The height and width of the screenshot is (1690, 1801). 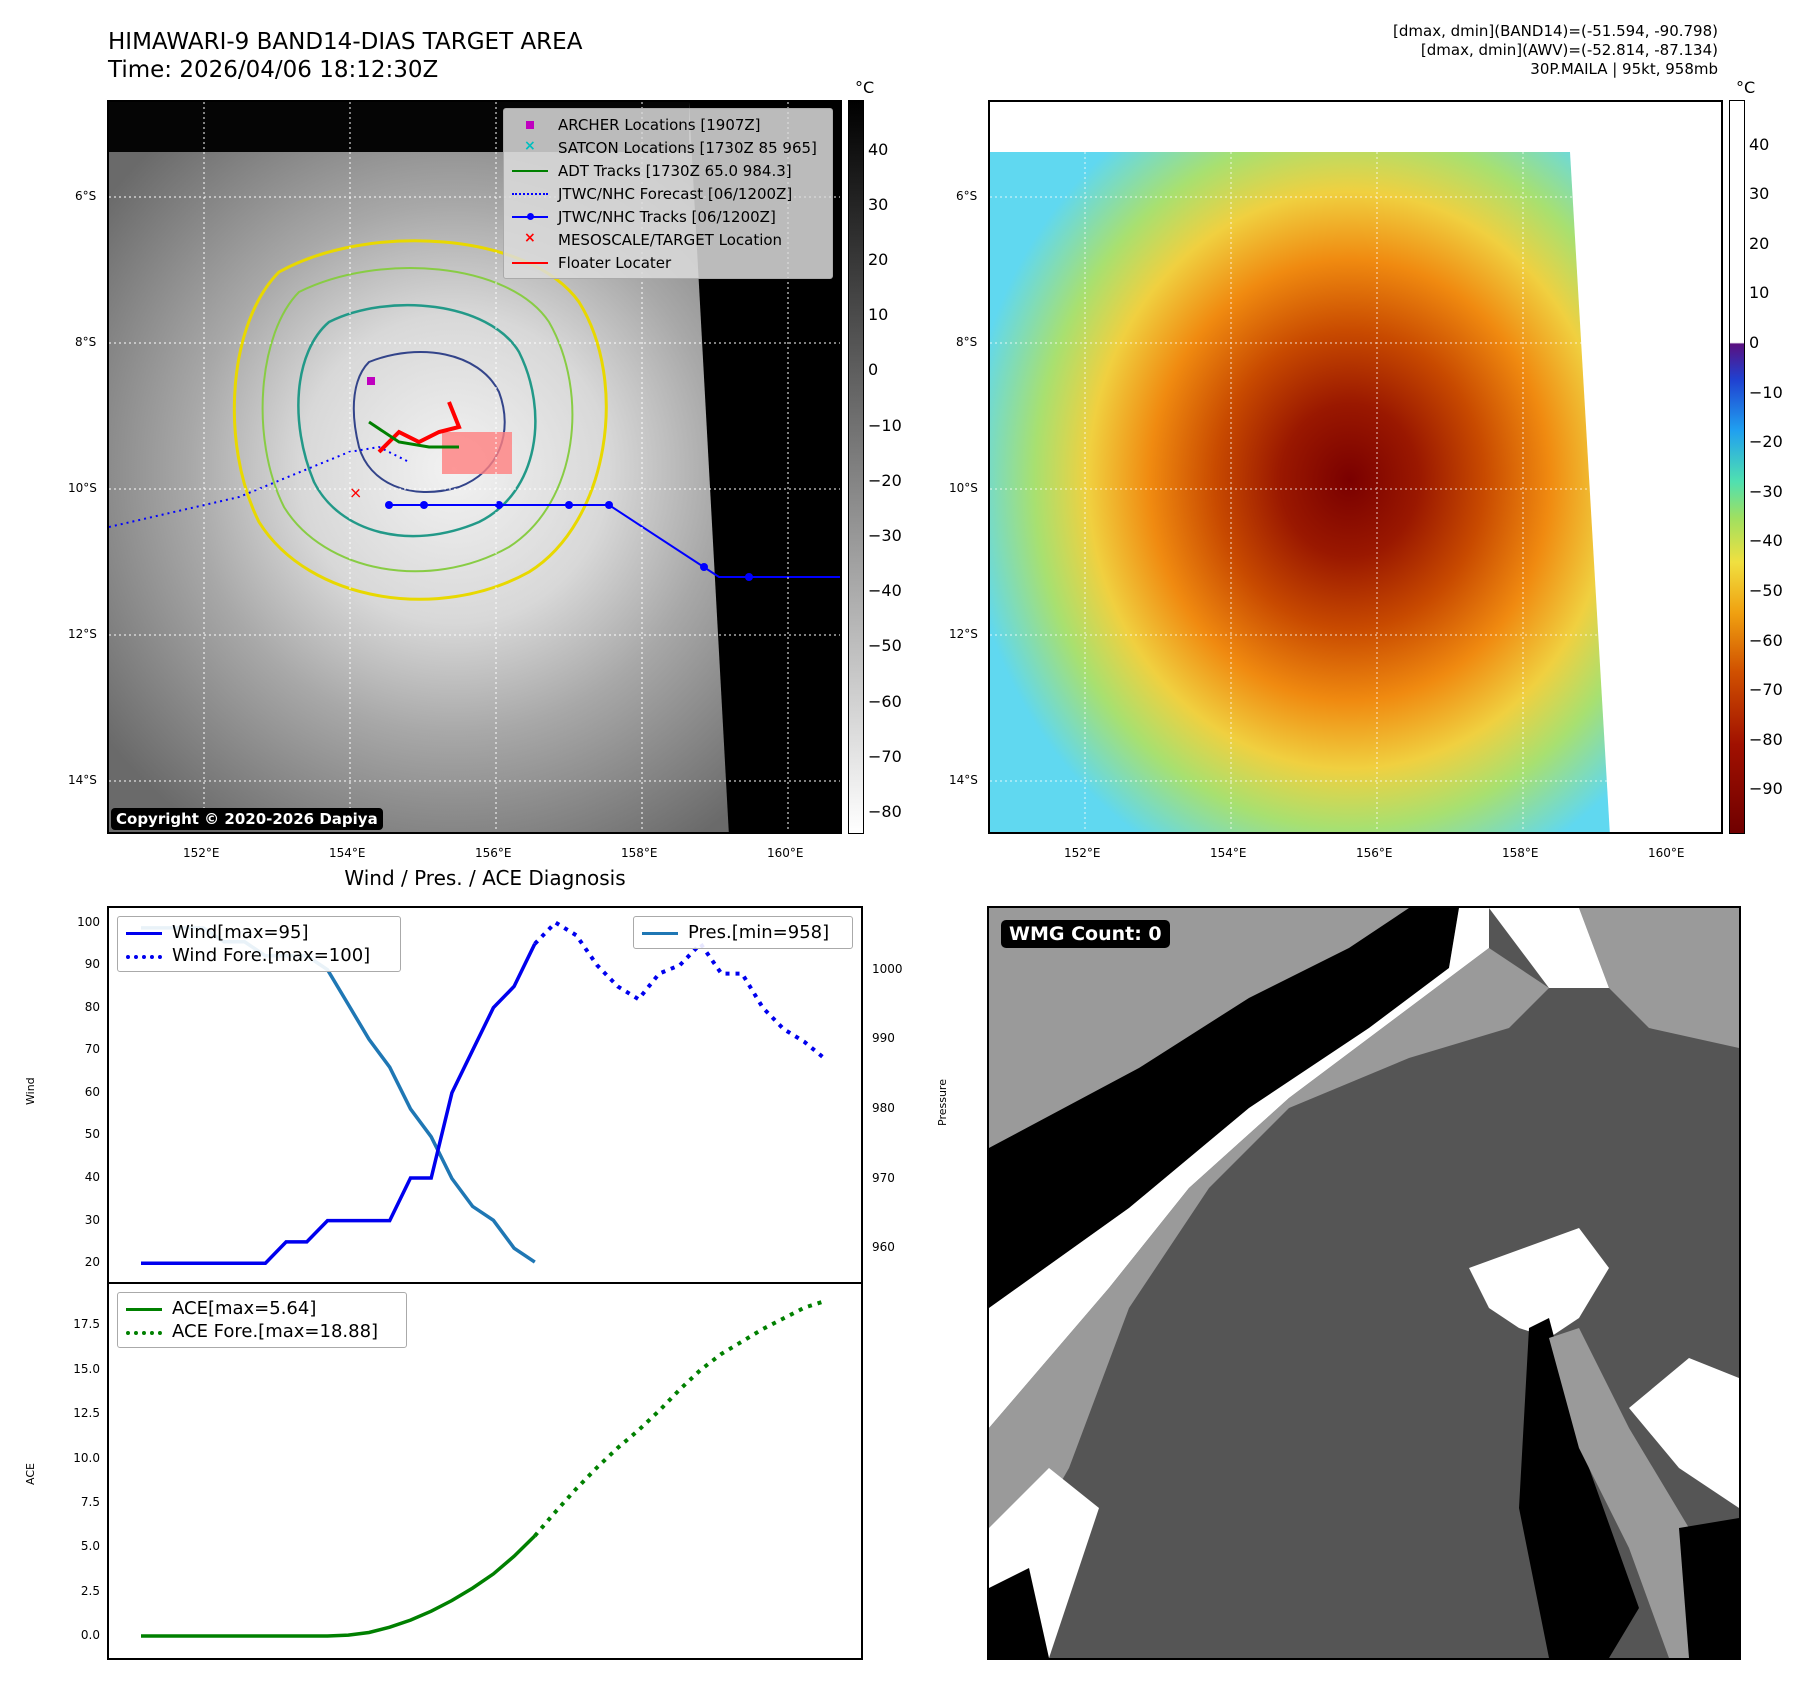 I want to click on pressure-line, so click(x=338, y=1095).